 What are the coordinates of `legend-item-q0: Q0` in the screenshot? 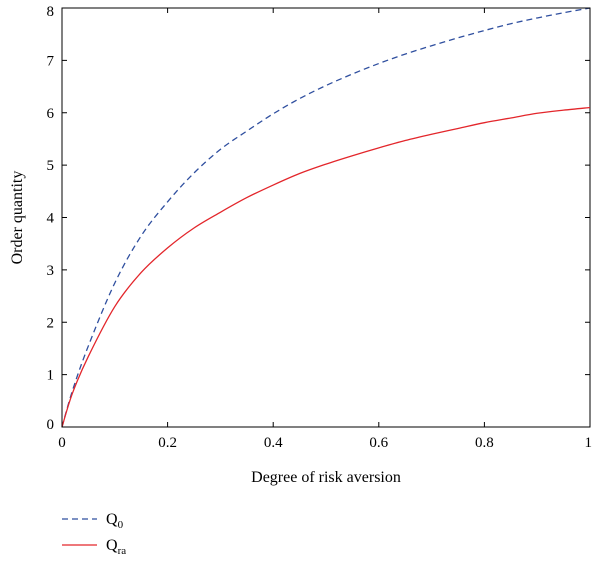 It's located at (93, 521).